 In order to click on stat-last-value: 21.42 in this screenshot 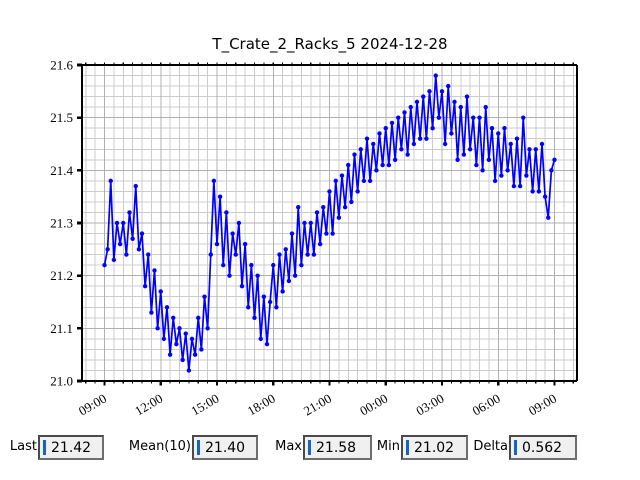, I will do `click(71, 447)`.